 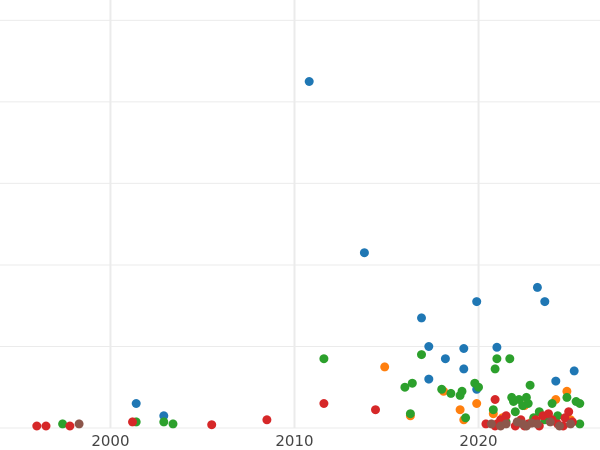 I want to click on x-tick-label: 2000, so click(x=110, y=441).